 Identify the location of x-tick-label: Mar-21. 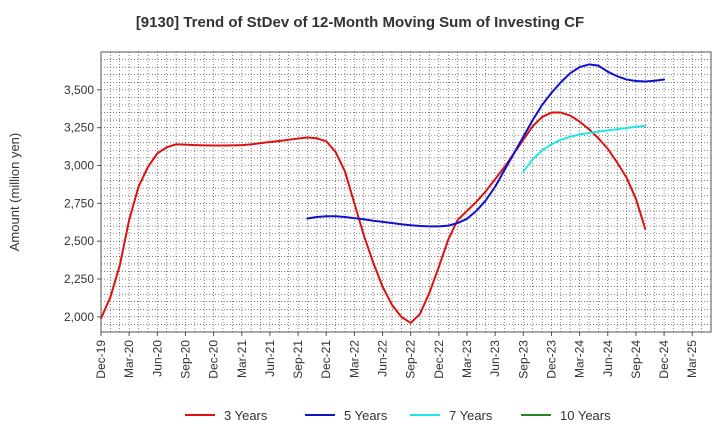
(242, 359).